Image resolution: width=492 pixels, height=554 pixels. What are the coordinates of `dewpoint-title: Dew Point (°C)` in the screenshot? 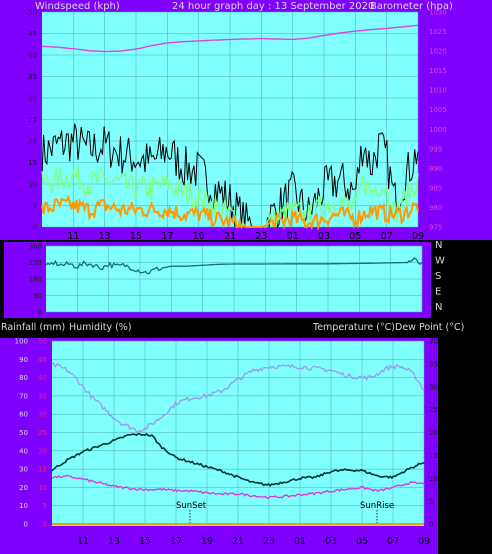 It's located at (429, 327).